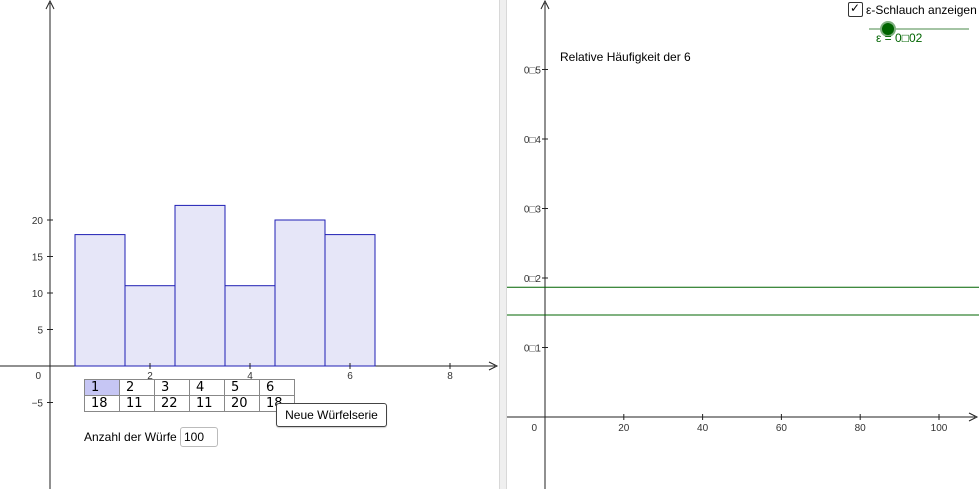 The image size is (979, 494). Describe the element at coordinates (172, 403) in the screenshot. I see `table-cell: 22` at that location.